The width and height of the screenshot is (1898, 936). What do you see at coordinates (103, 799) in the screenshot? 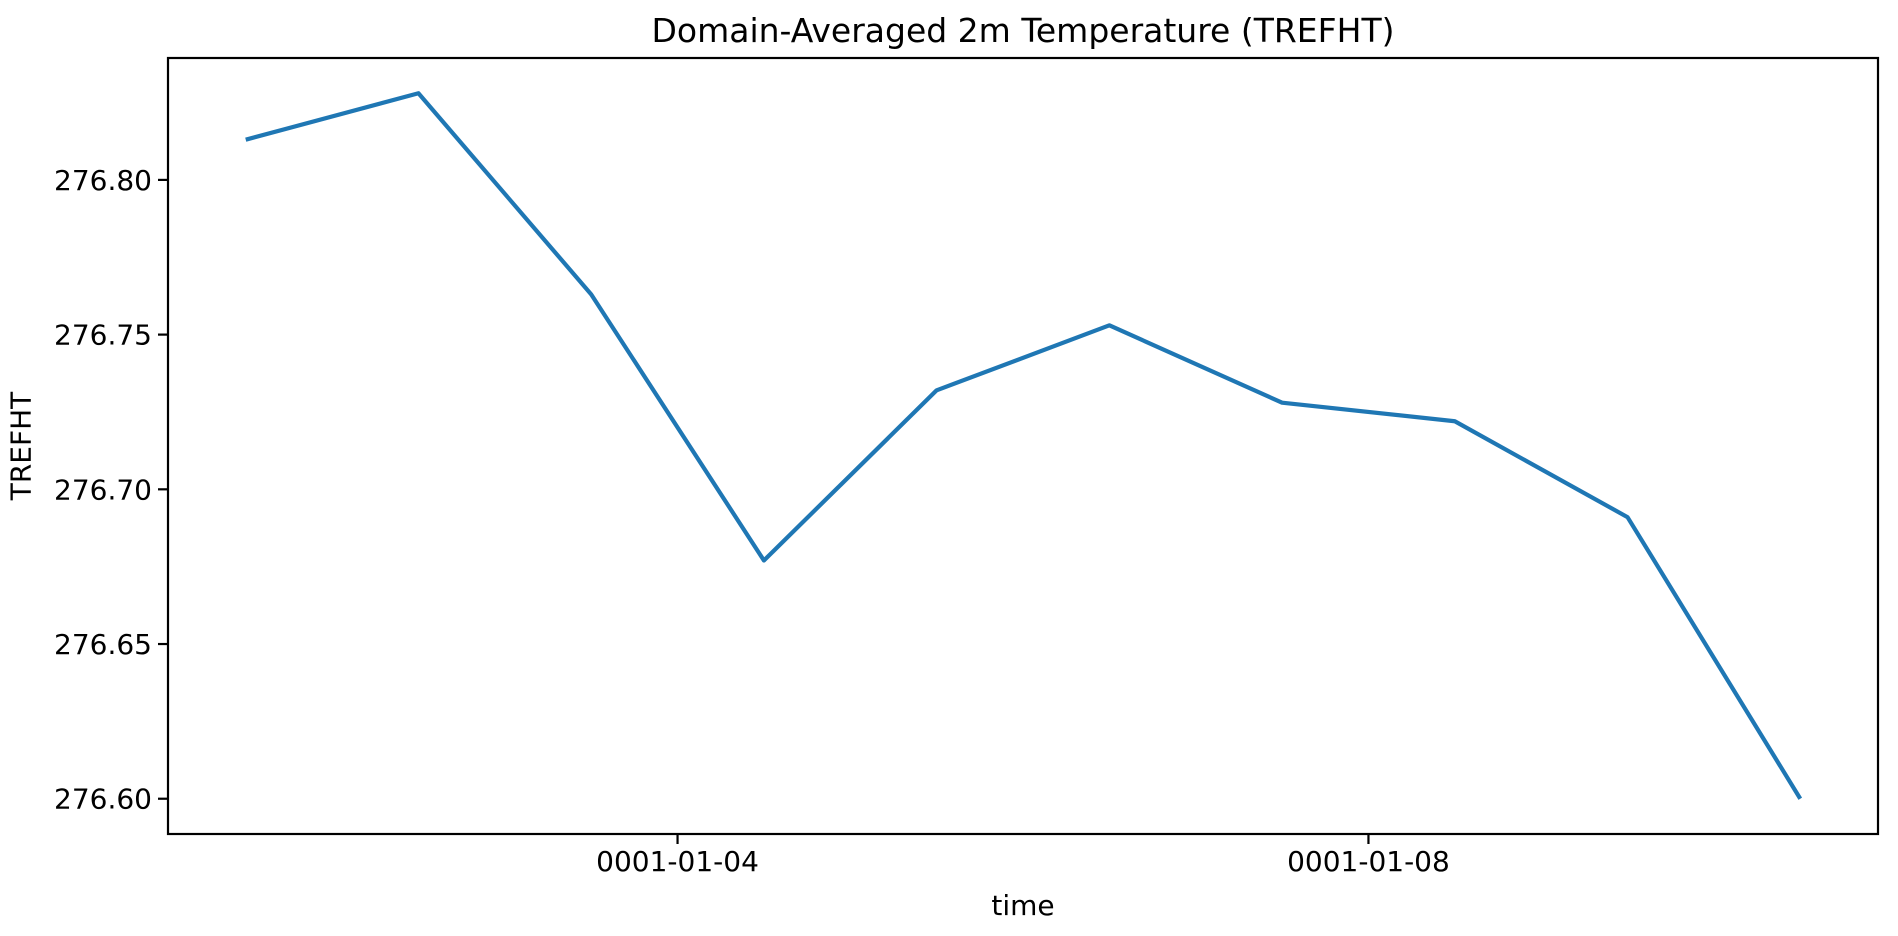
I see `y-tick-label: 276.60` at bounding box center [103, 799].